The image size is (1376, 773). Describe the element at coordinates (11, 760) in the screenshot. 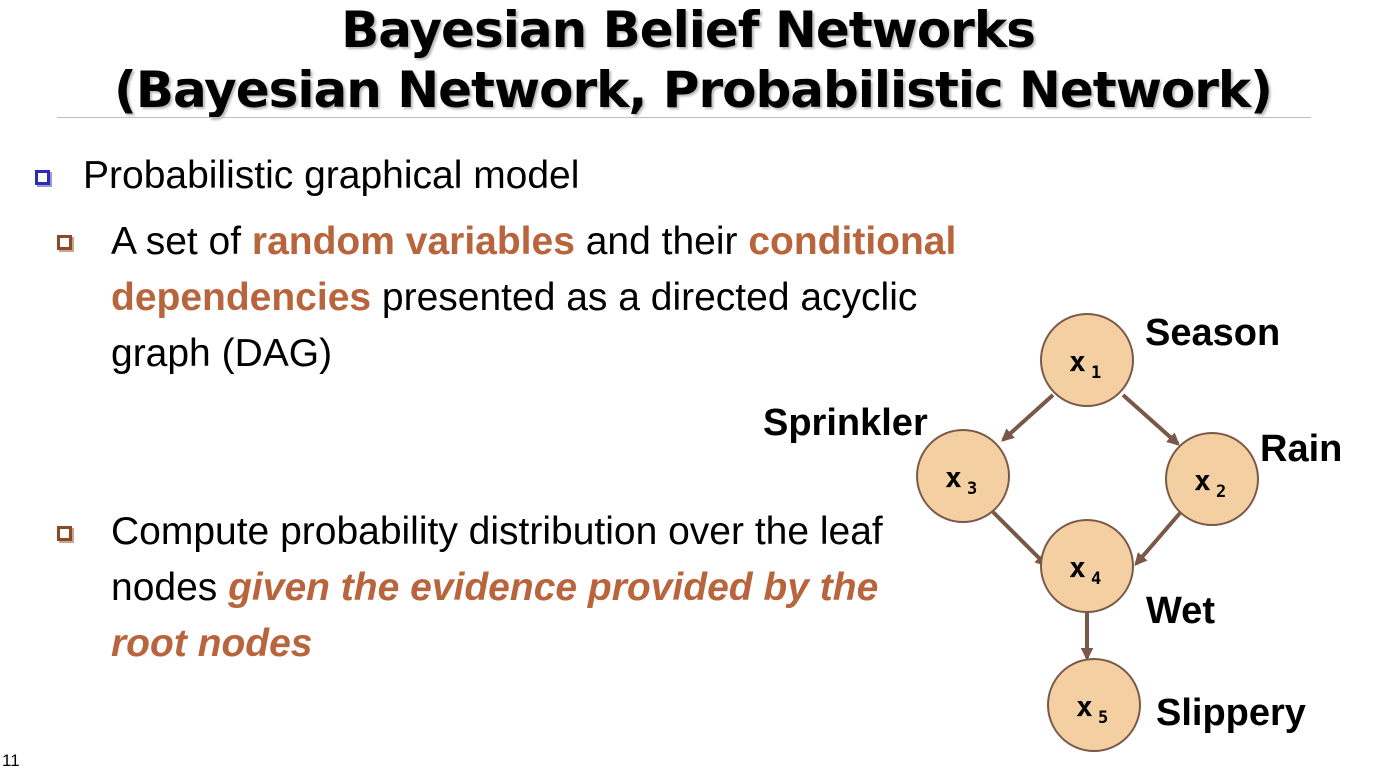

I see `page-number: 11` at that location.